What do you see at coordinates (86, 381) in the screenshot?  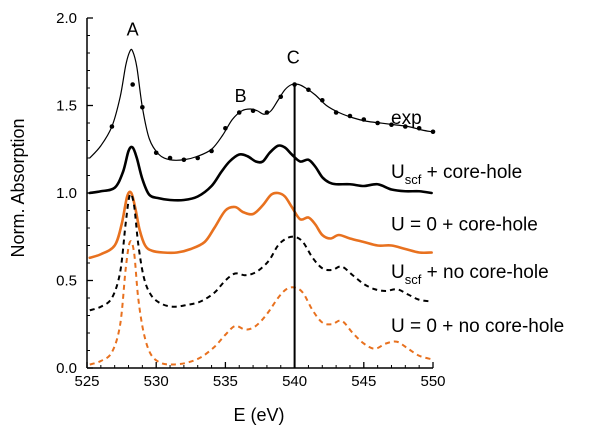 I see `x-tick-label: 525` at bounding box center [86, 381].